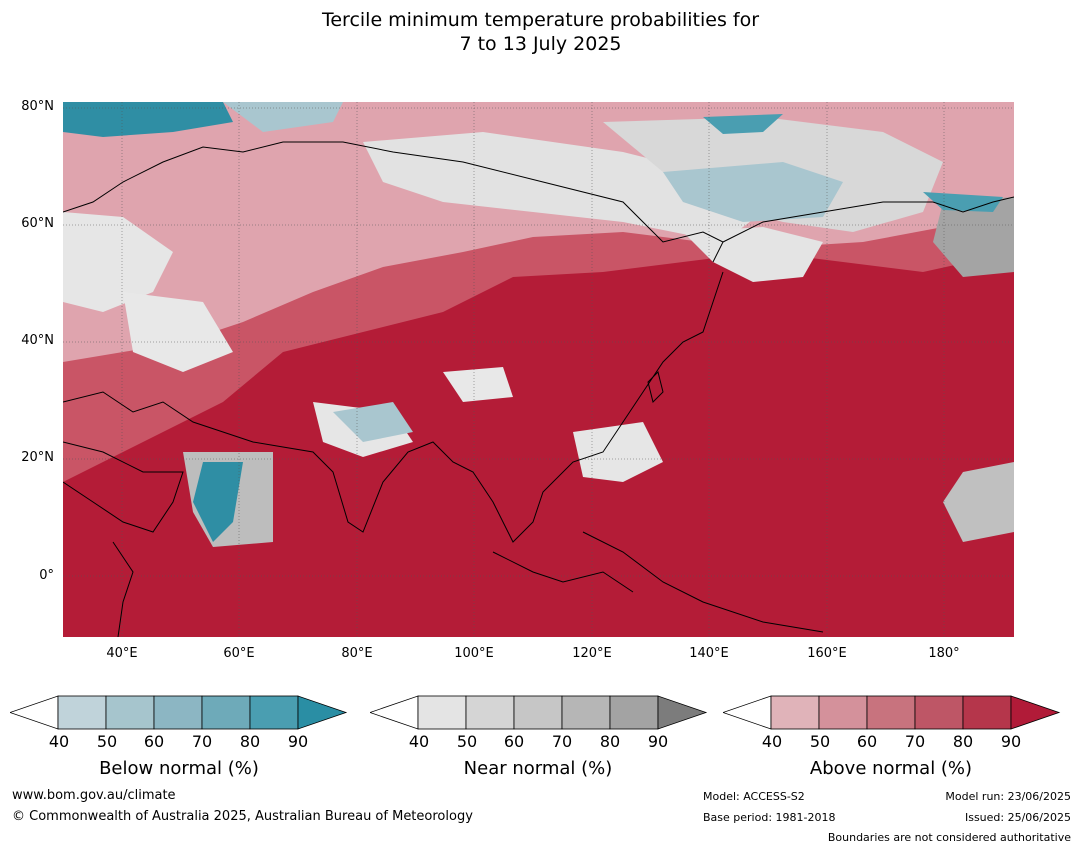 Image resolution: width=1081 pixels, height=850 pixels. I want to click on lon-label-40e: 40°E, so click(122, 653).